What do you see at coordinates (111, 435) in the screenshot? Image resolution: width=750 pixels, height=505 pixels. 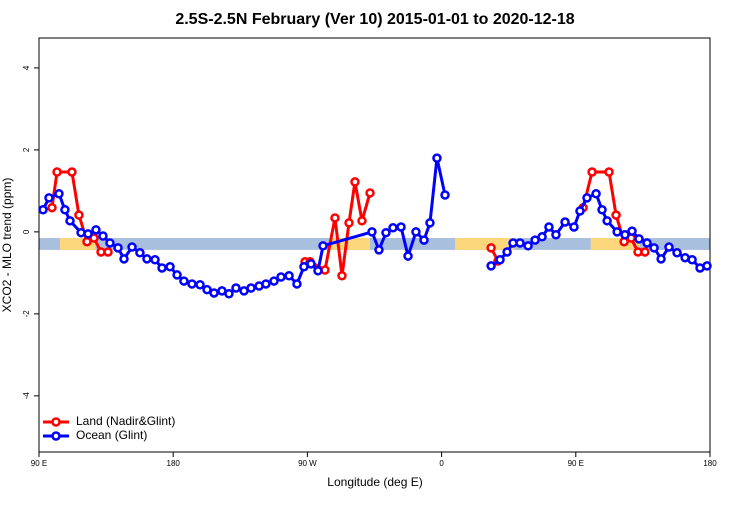 I see `legend-label: Ocean (Glint)` at bounding box center [111, 435].